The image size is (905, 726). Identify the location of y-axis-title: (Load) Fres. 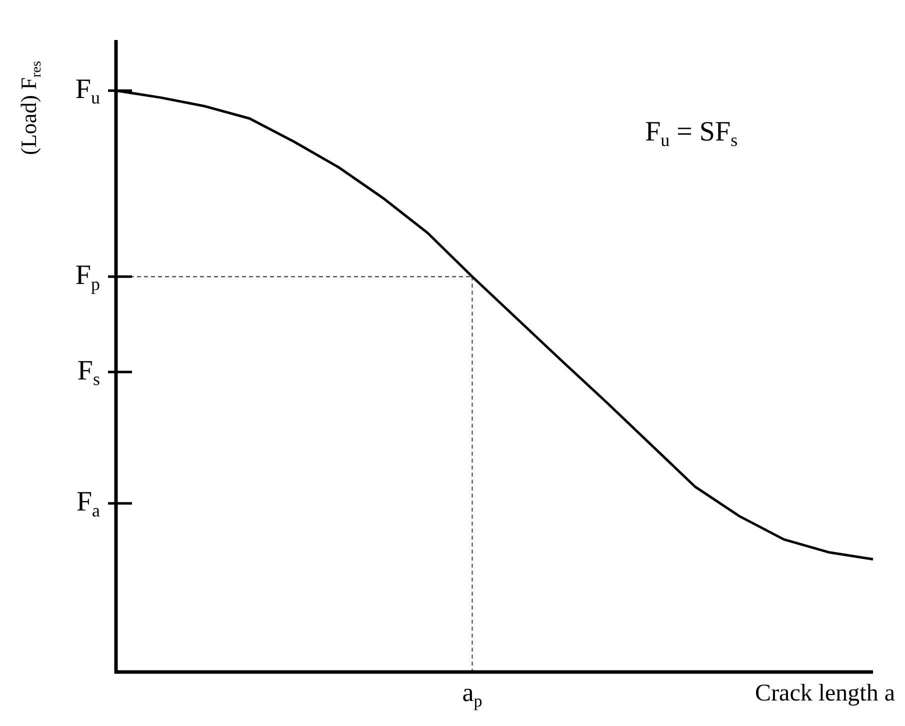
(30, 108).